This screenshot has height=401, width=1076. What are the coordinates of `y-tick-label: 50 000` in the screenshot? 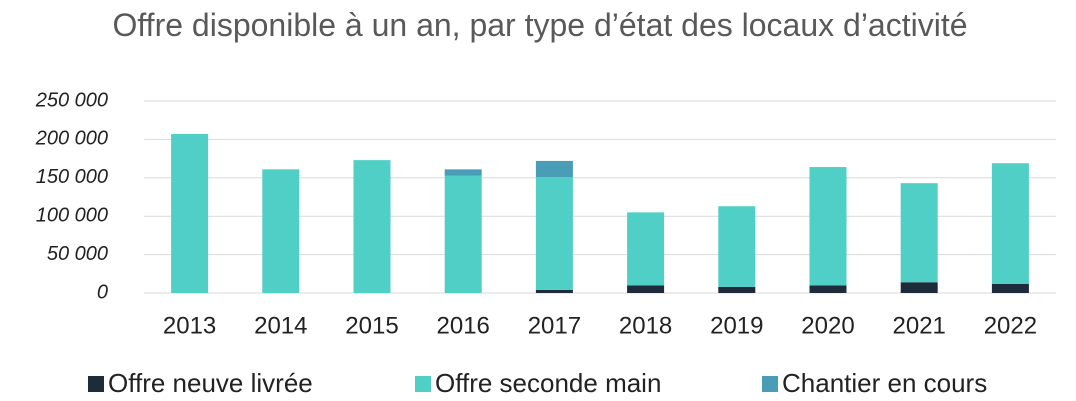 It's located at (77, 254).